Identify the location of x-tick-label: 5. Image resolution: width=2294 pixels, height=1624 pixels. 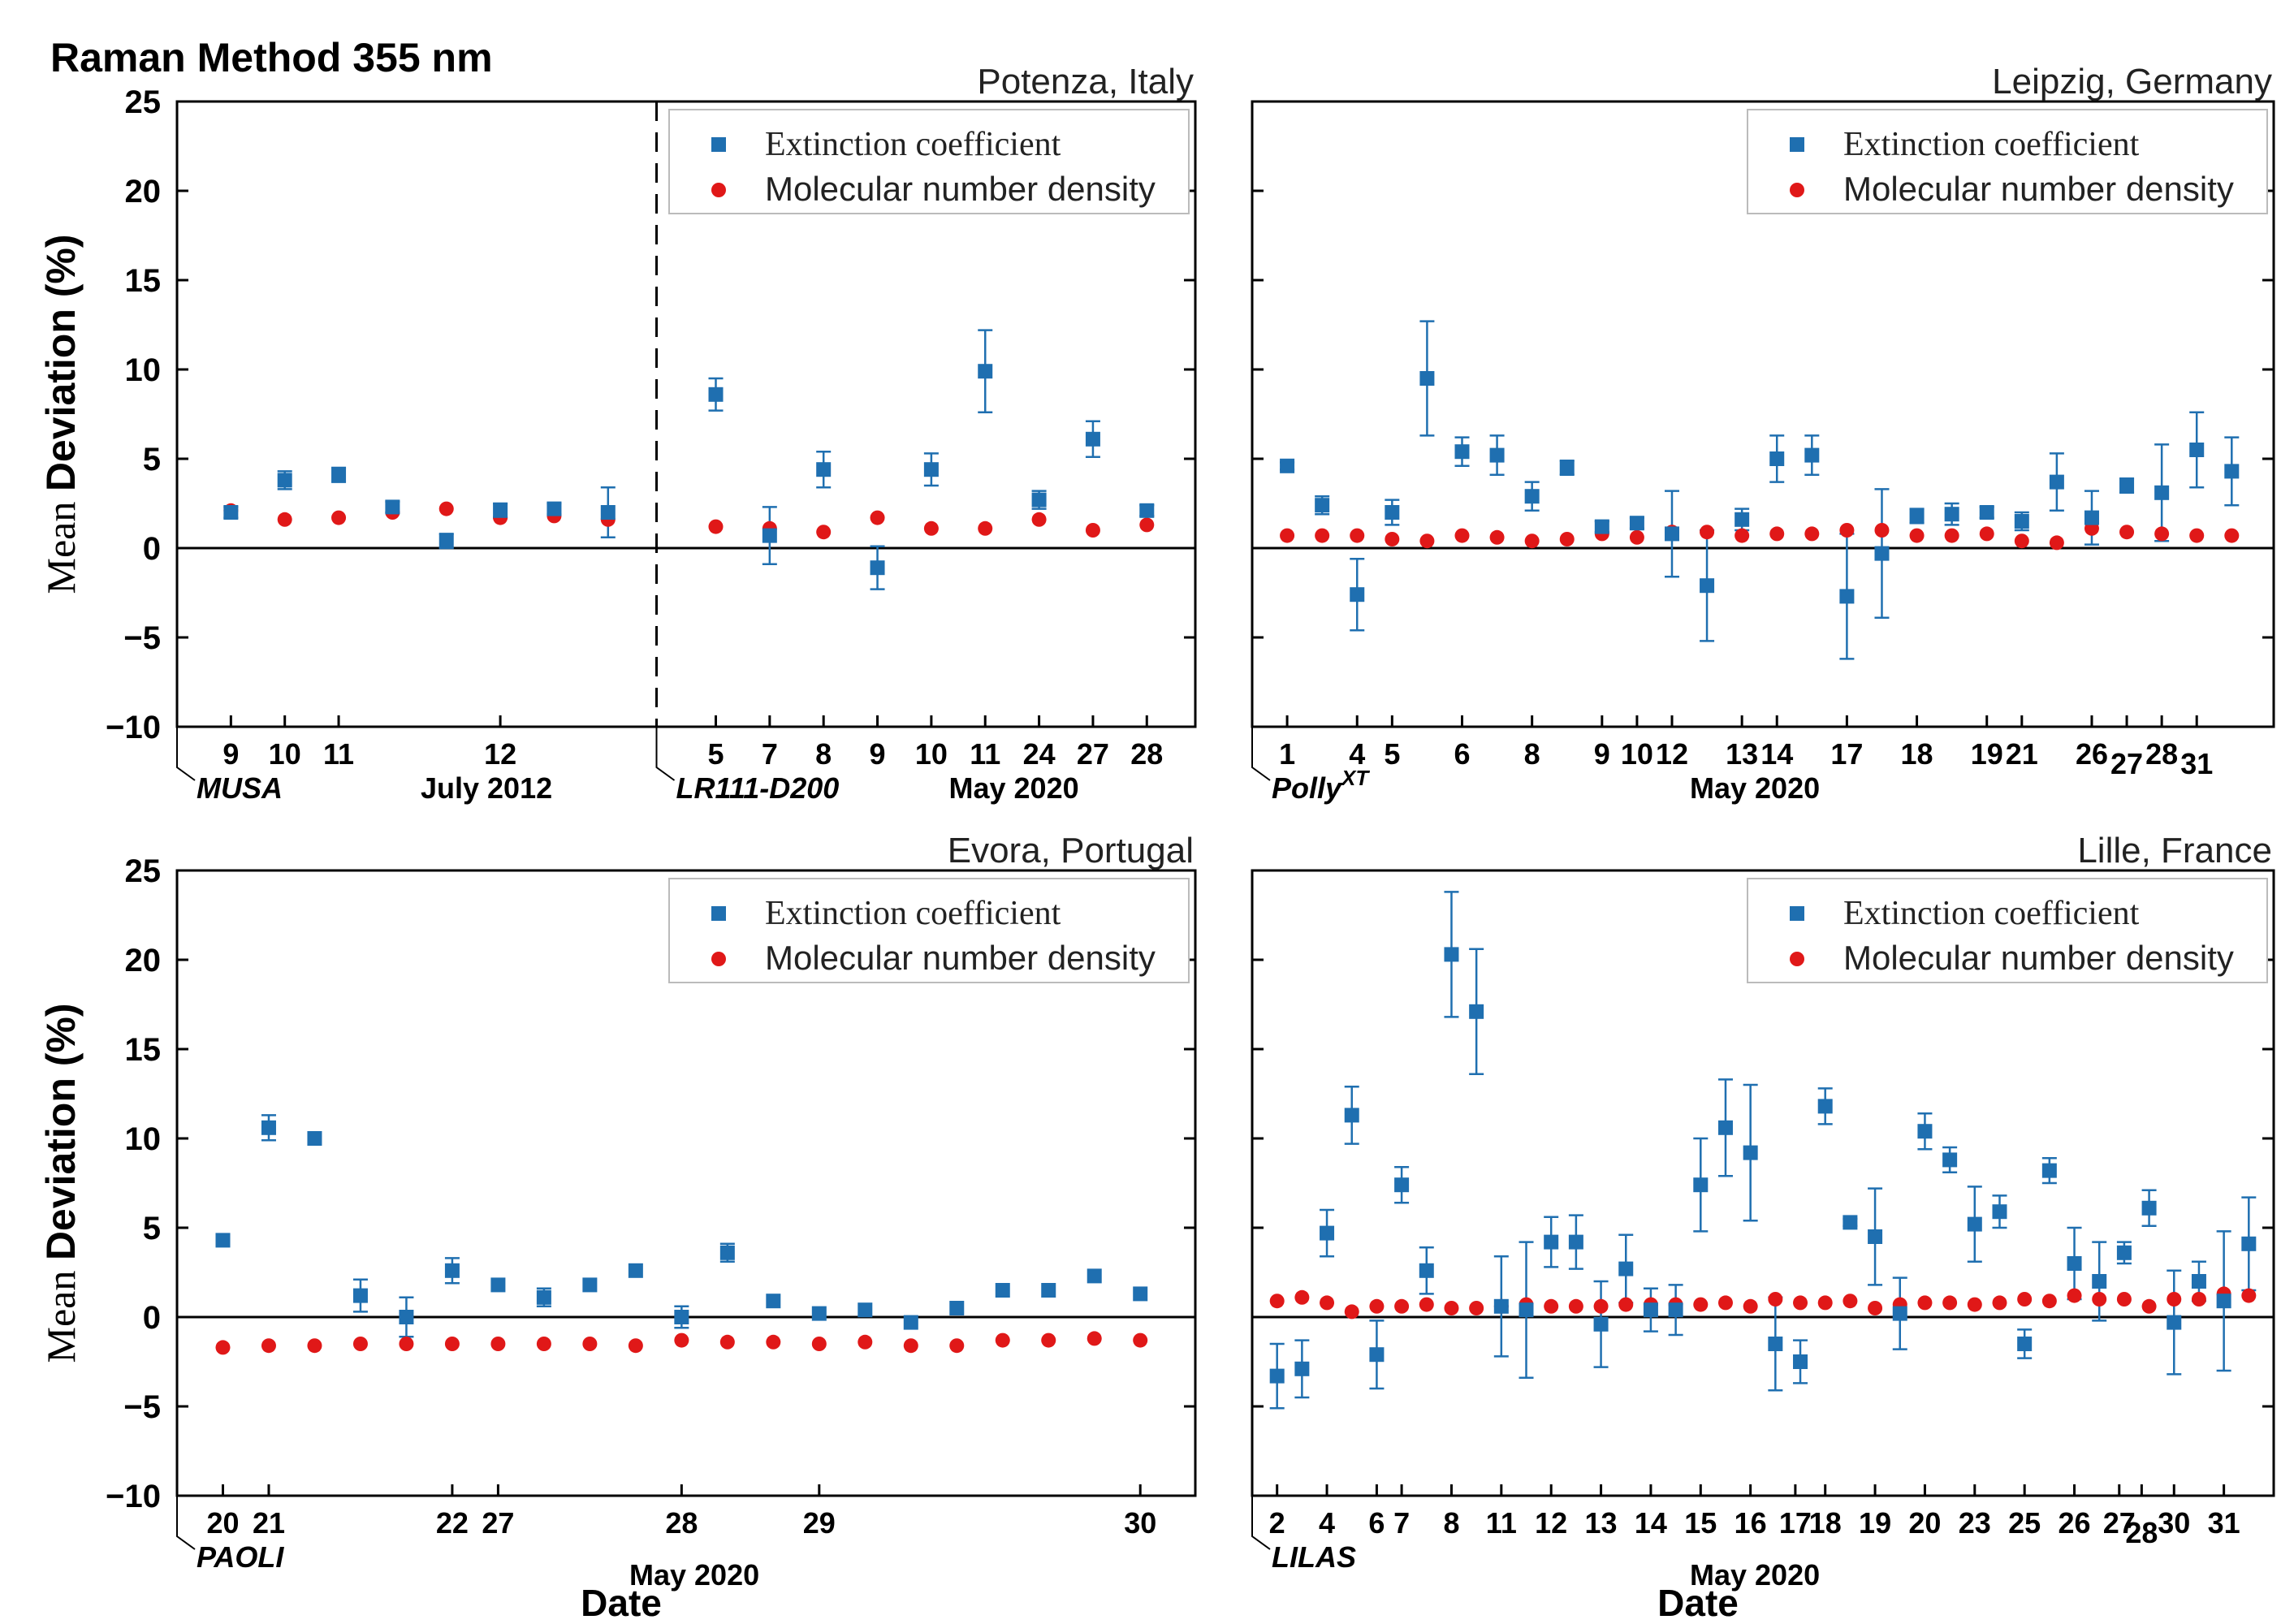
(1392, 754).